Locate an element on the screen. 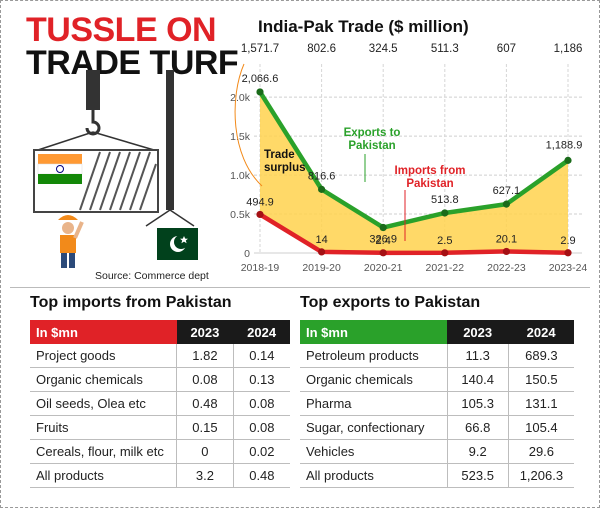 The width and height of the screenshot is (600, 508). exports-value-label: 326.9 is located at coordinates (383, 240).